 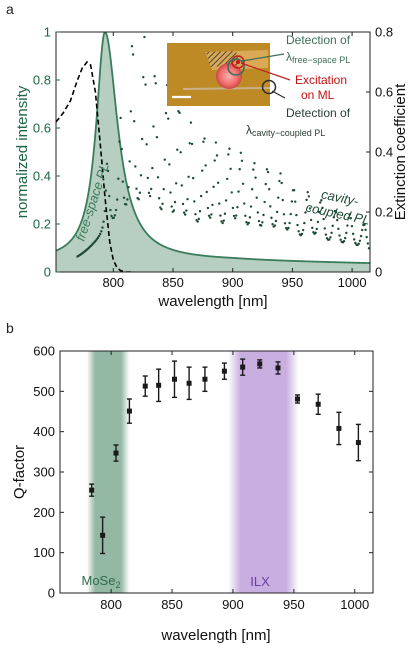 I want to click on y-tick-label-right: 0, so click(x=378, y=272).